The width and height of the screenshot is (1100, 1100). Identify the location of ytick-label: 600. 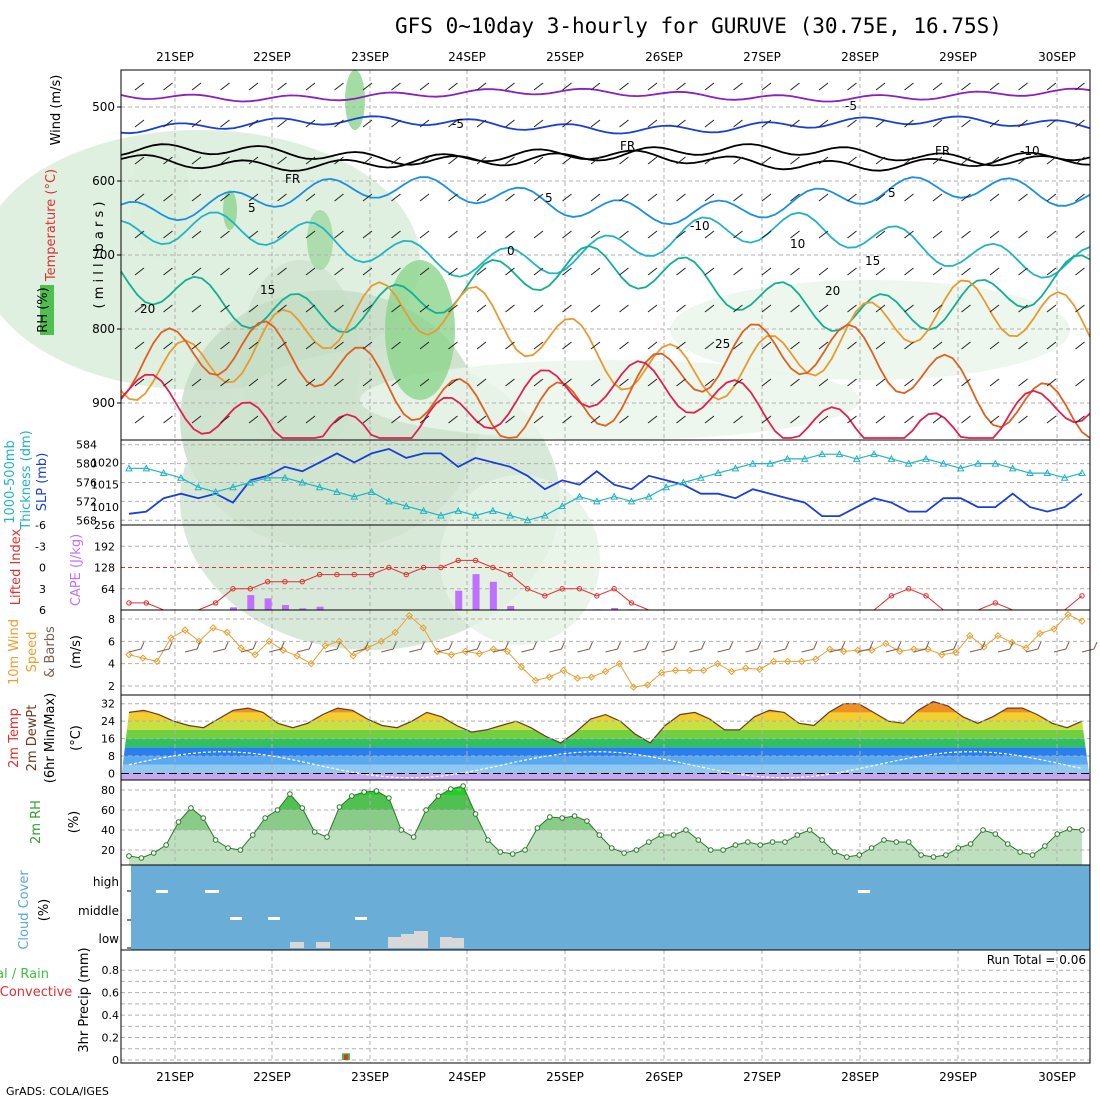
(103, 181).